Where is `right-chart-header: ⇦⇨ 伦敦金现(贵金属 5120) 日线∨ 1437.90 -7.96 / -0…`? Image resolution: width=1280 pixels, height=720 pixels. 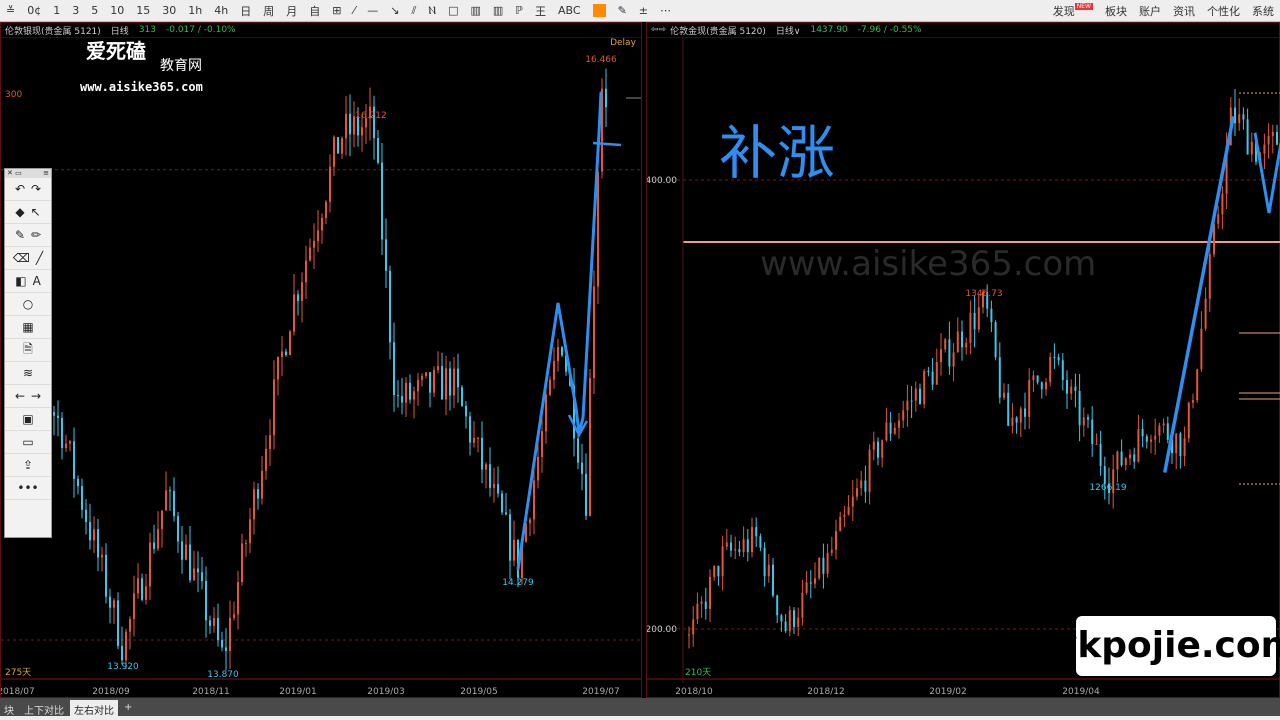
right-chart-header: ⇦⇨ 伦敦金现(贵金属 5120) 日线∨ 1437.90 -7.96 / -0… is located at coordinates (963, 30).